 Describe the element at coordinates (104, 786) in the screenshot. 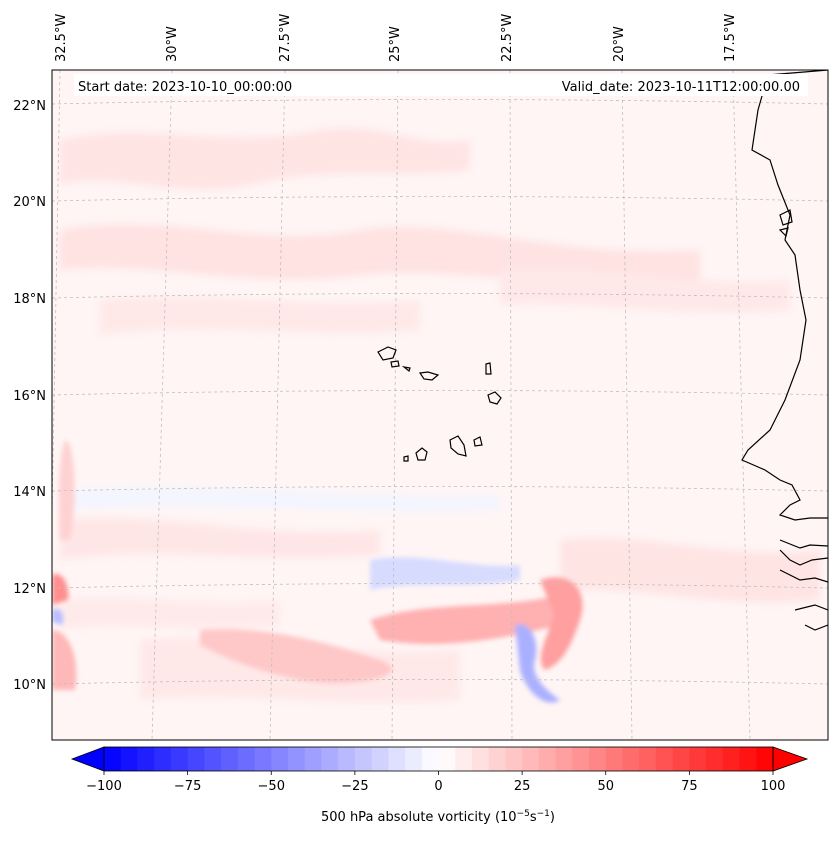

I see `colorbar-tick-label: −100` at that location.